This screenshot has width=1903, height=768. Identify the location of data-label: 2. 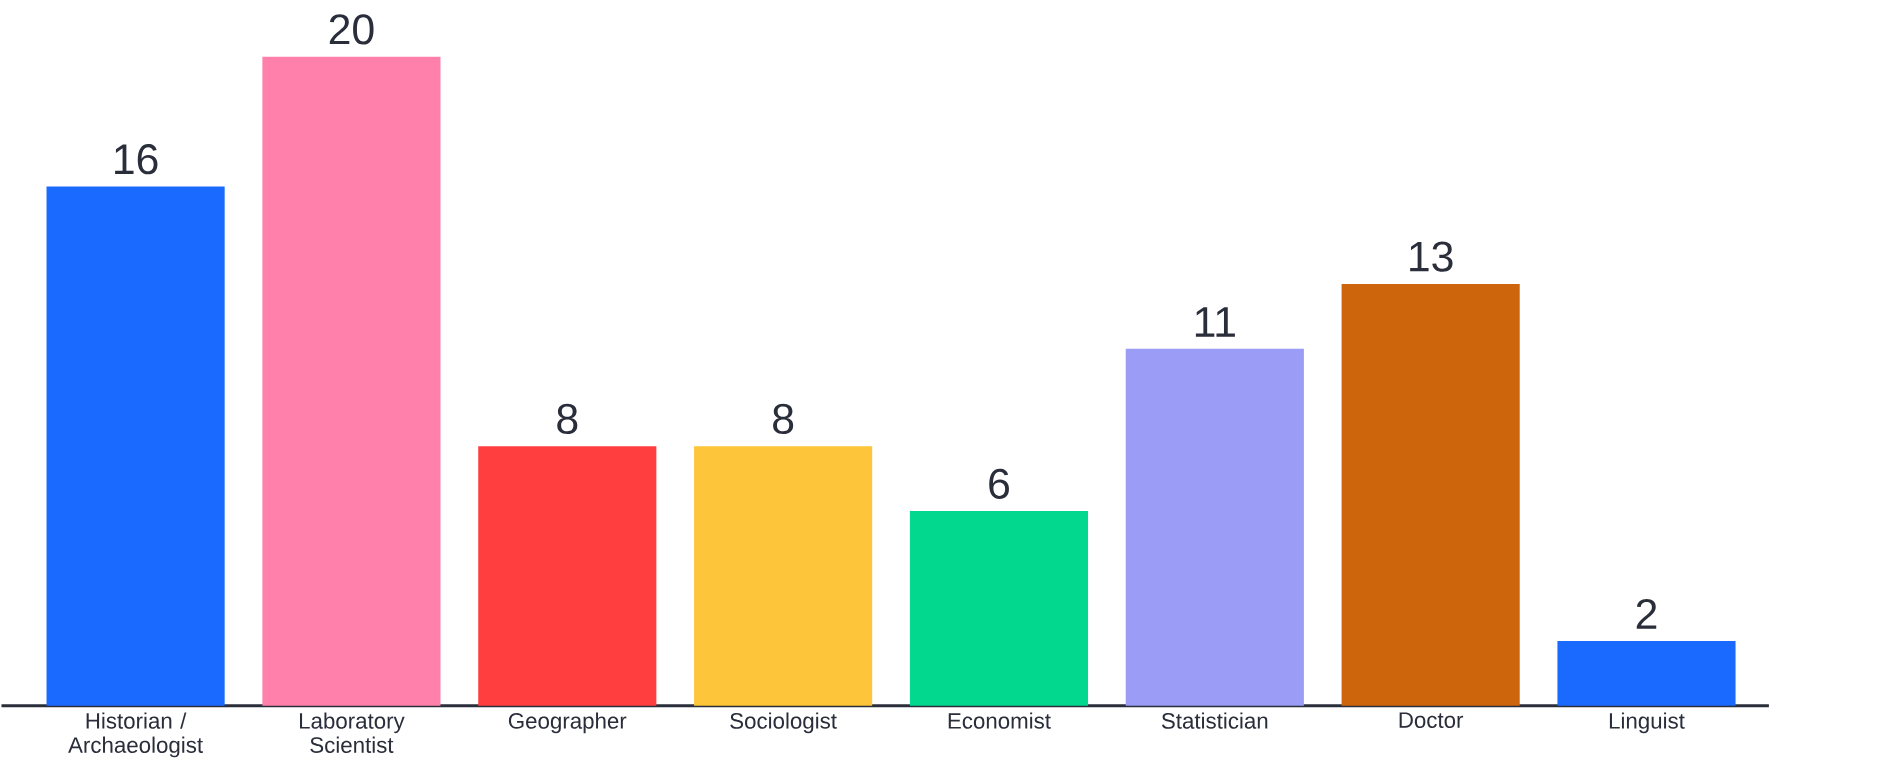
(1646, 613).